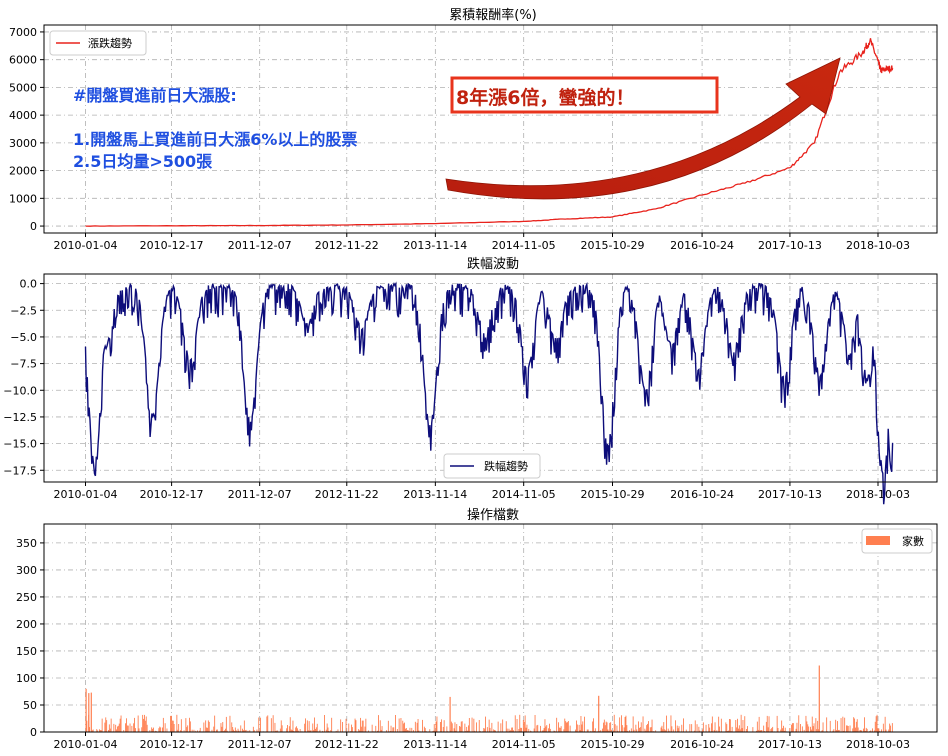  What do you see at coordinates (26, 597) in the screenshot?
I see `y-tick-label: 250` at bounding box center [26, 597].